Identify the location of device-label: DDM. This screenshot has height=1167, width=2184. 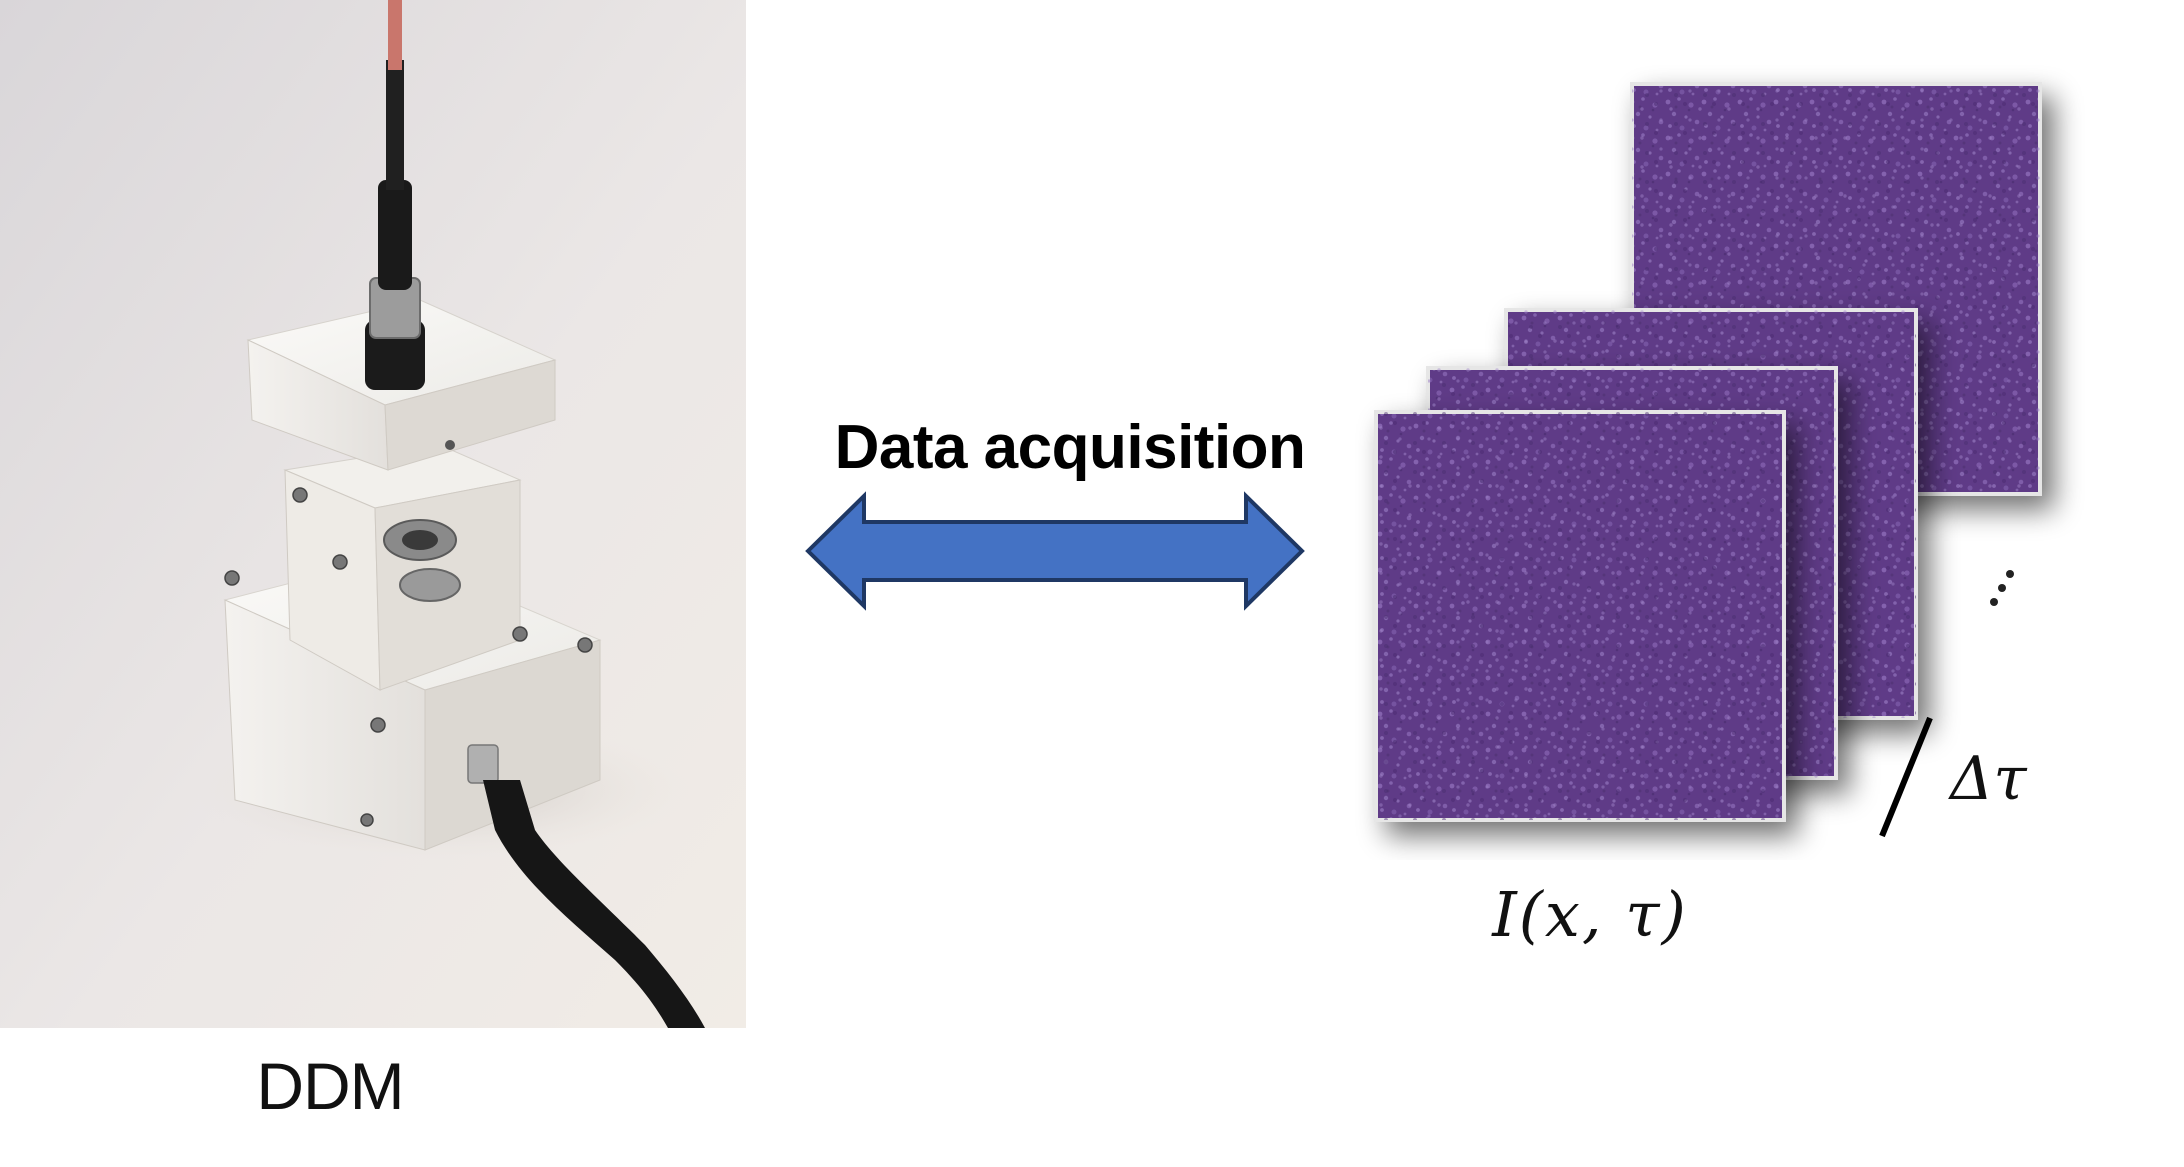
(330, 1086).